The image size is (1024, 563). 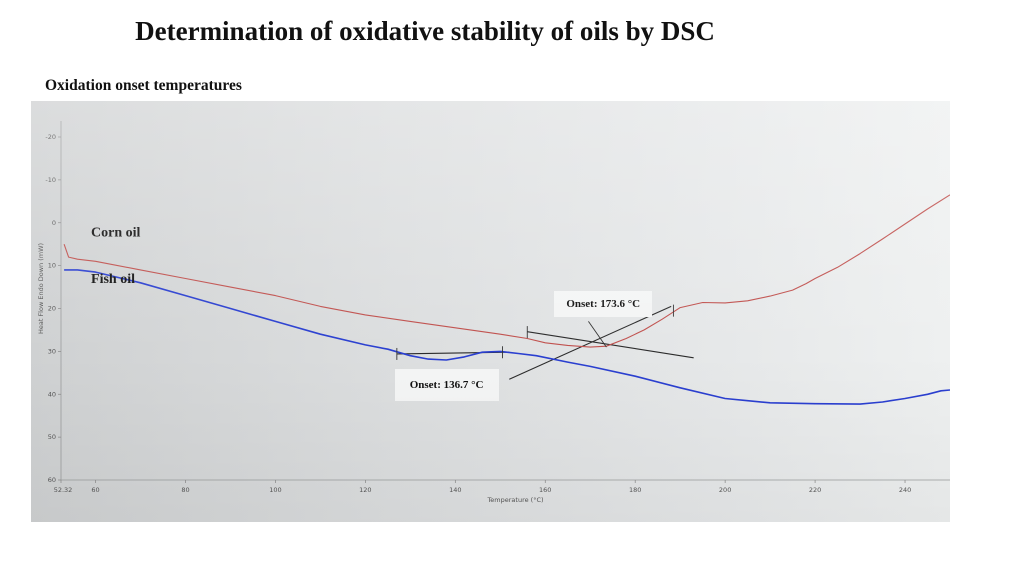 I want to click on fish-oil-label: Fish oil, so click(x=113, y=279).